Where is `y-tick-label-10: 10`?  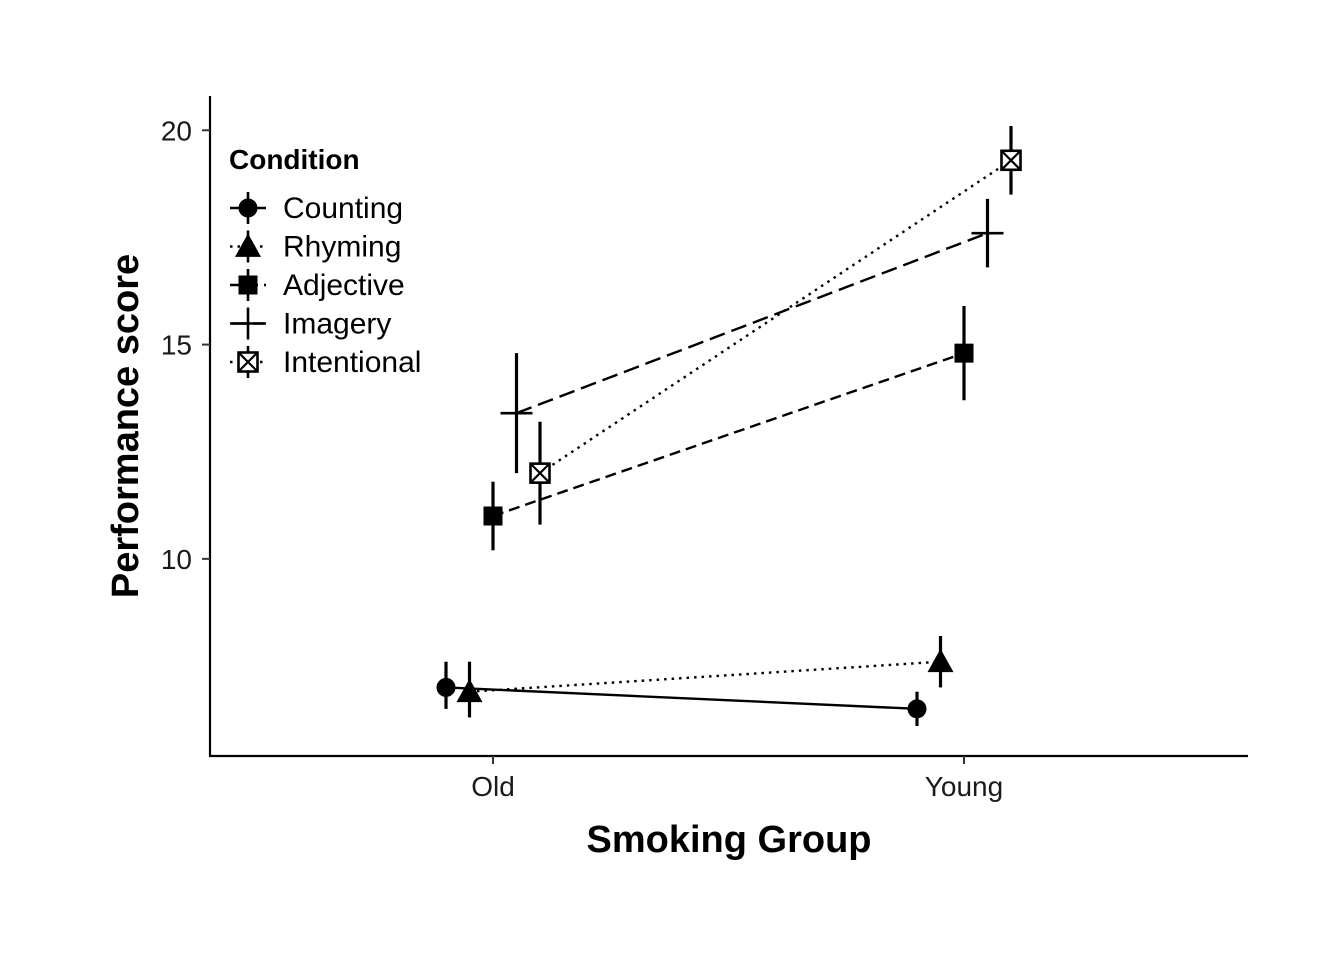
y-tick-label-10: 10 is located at coordinates (176, 559).